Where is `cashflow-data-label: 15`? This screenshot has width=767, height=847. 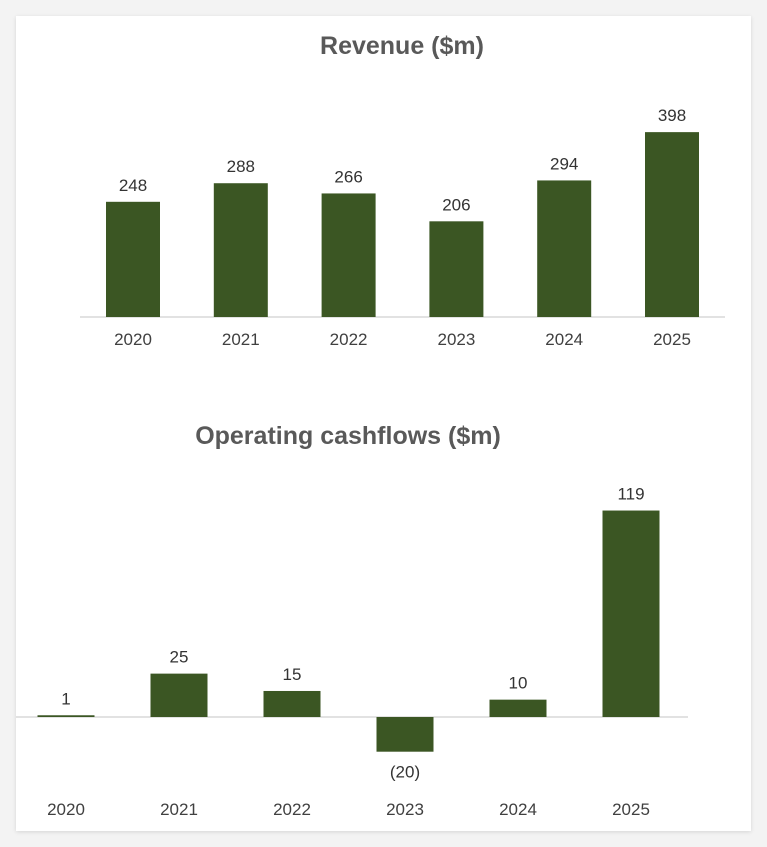 cashflow-data-label: 15 is located at coordinates (292, 674).